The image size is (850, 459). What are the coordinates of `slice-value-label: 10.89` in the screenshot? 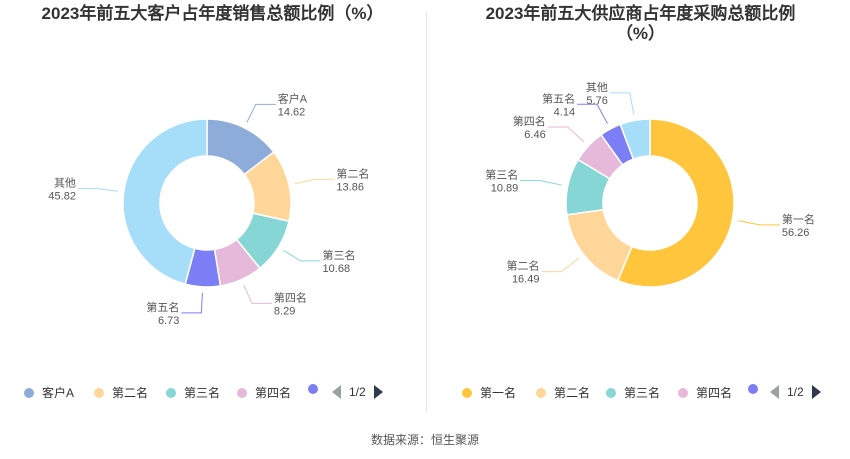 It's located at (505, 189).